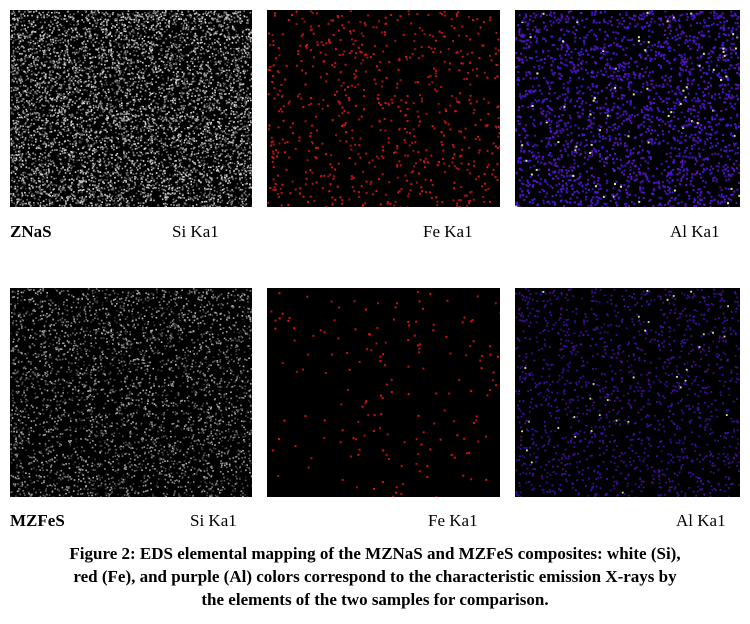 The width and height of the screenshot is (750, 624). What do you see at coordinates (31, 231) in the screenshot?
I see `sample-name: ZNaS` at bounding box center [31, 231].